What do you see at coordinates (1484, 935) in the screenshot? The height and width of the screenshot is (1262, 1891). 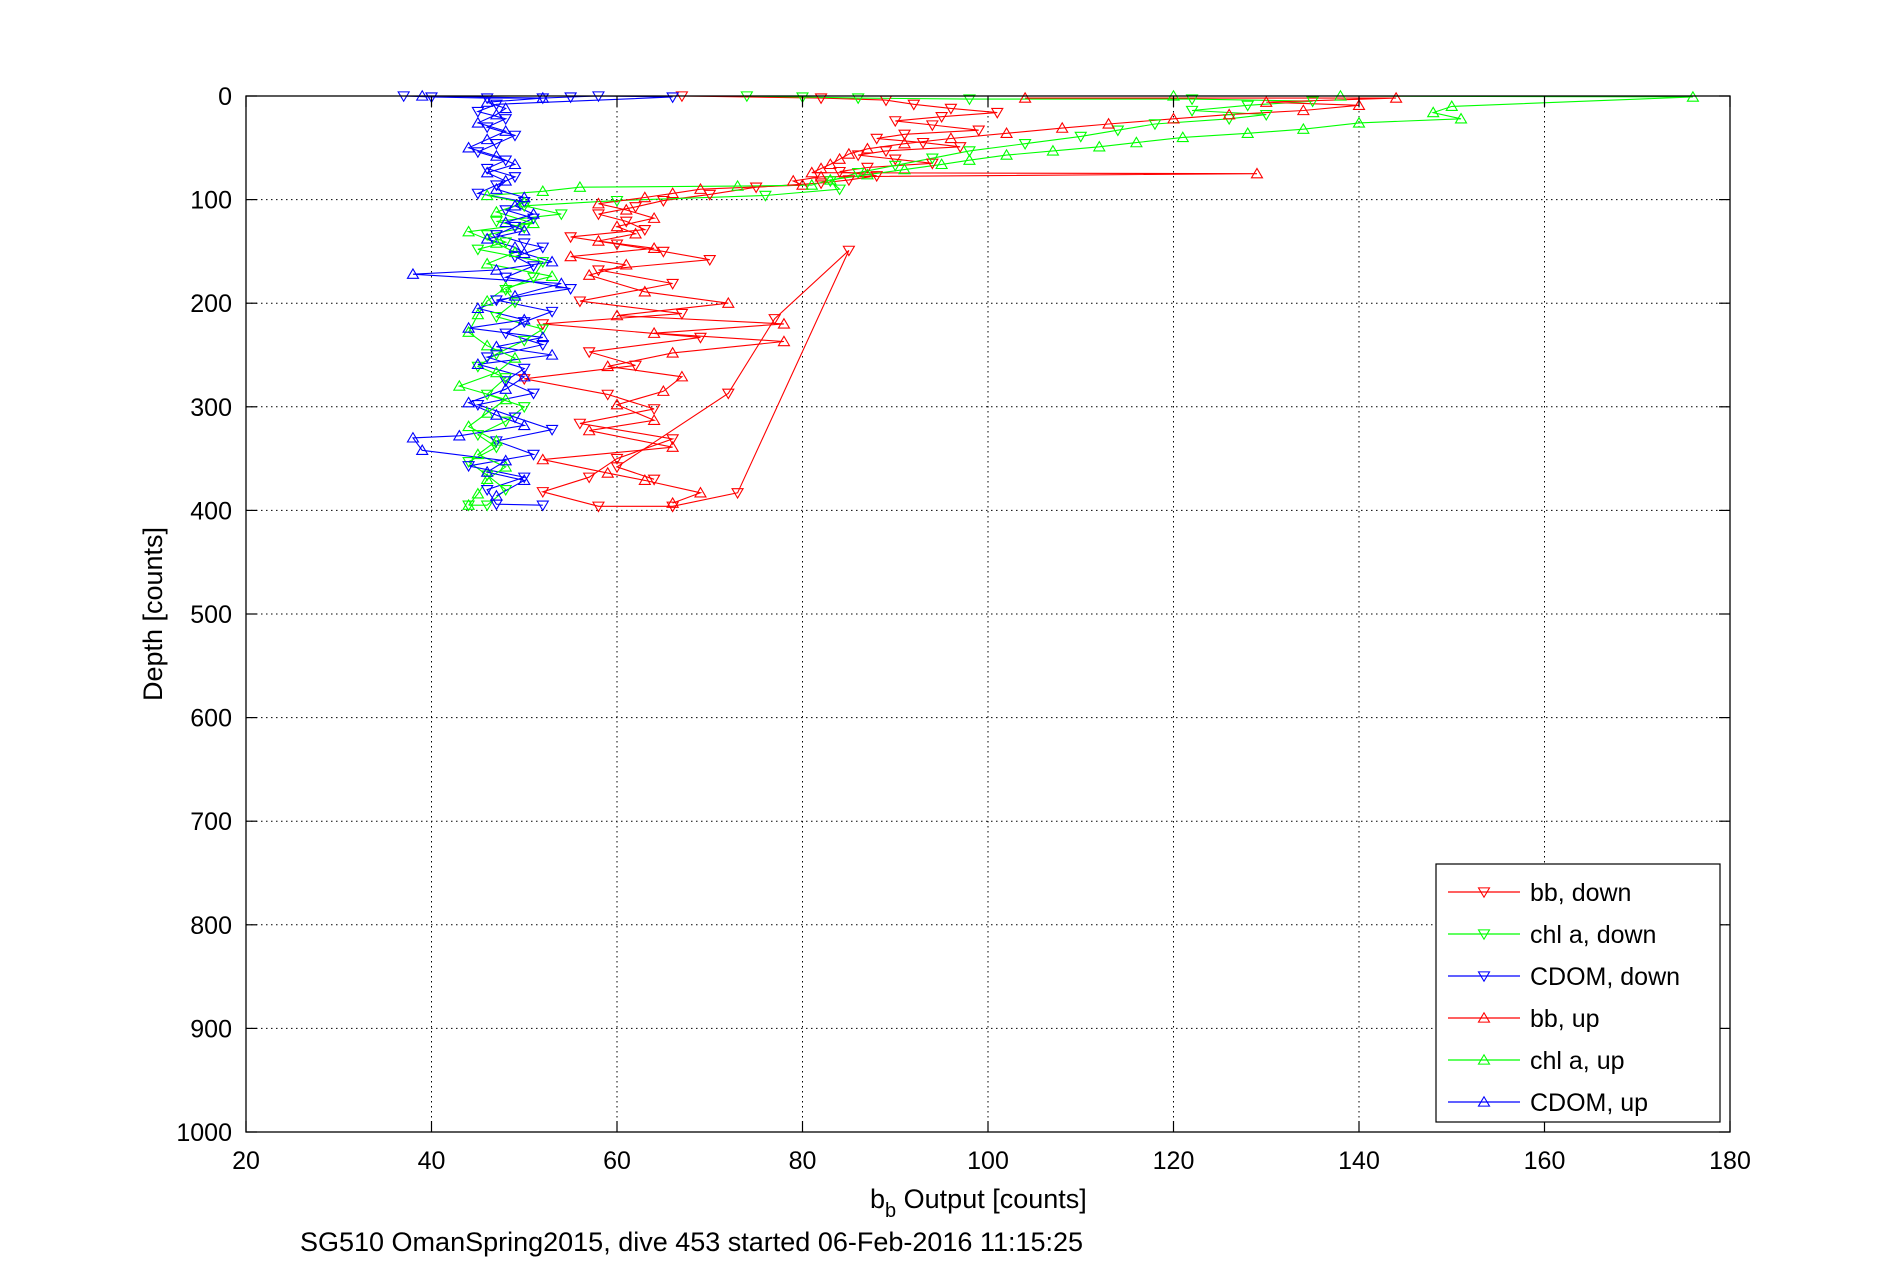 I see `legend-marker` at bounding box center [1484, 935].